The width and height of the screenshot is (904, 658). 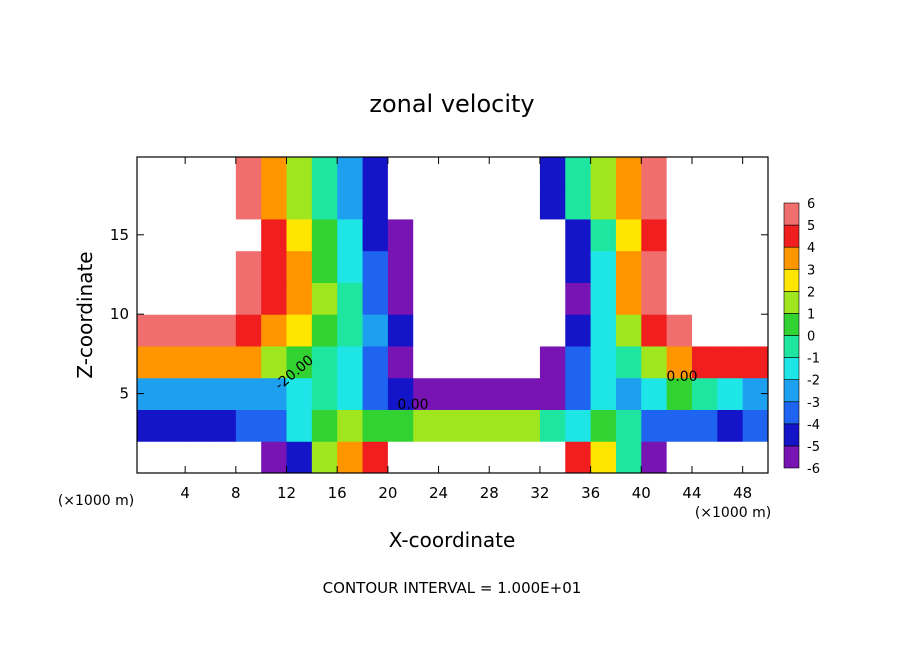 I want to click on colorbar-label: -4, so click(x=813, y=425).